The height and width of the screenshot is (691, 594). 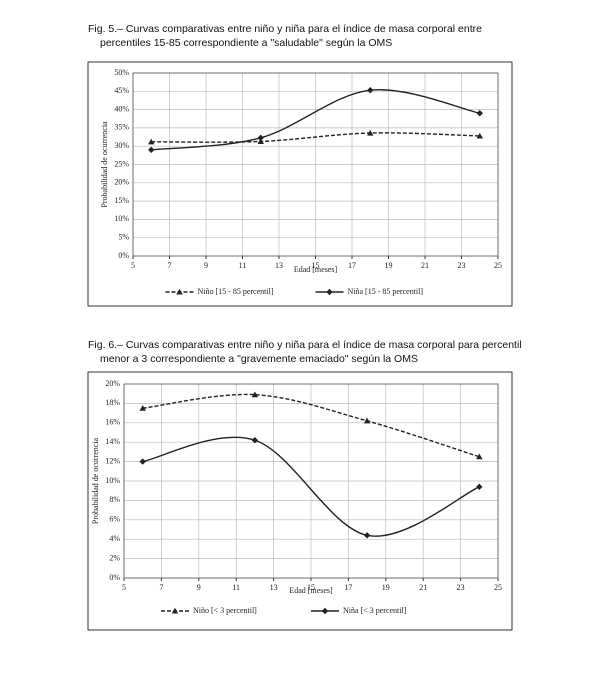 What do you see at coordinates (114, 499) in the screenshot?
I see `y-tick-label: 8%` at bounding box center [114, 499].